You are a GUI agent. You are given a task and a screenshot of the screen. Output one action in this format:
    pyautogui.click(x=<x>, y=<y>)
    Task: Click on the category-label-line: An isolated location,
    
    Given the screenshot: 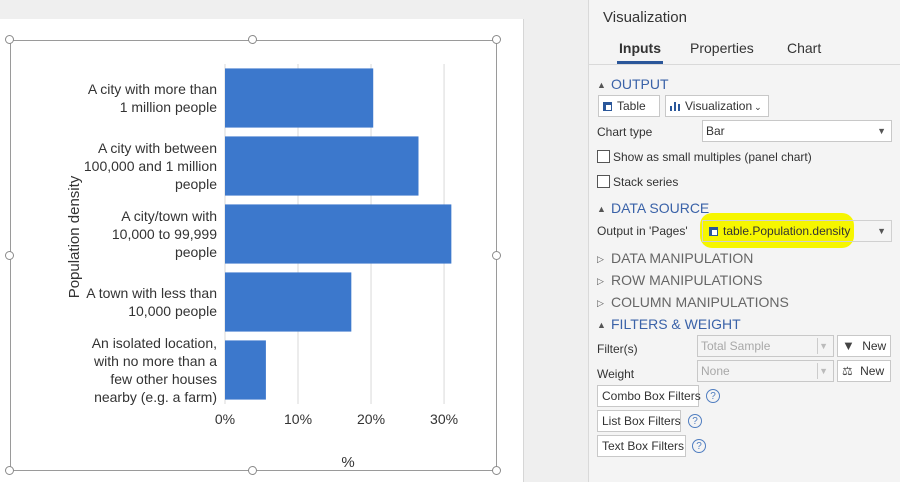 What is the action you would take?
    pyautogui.click(x=154, y=343)
    